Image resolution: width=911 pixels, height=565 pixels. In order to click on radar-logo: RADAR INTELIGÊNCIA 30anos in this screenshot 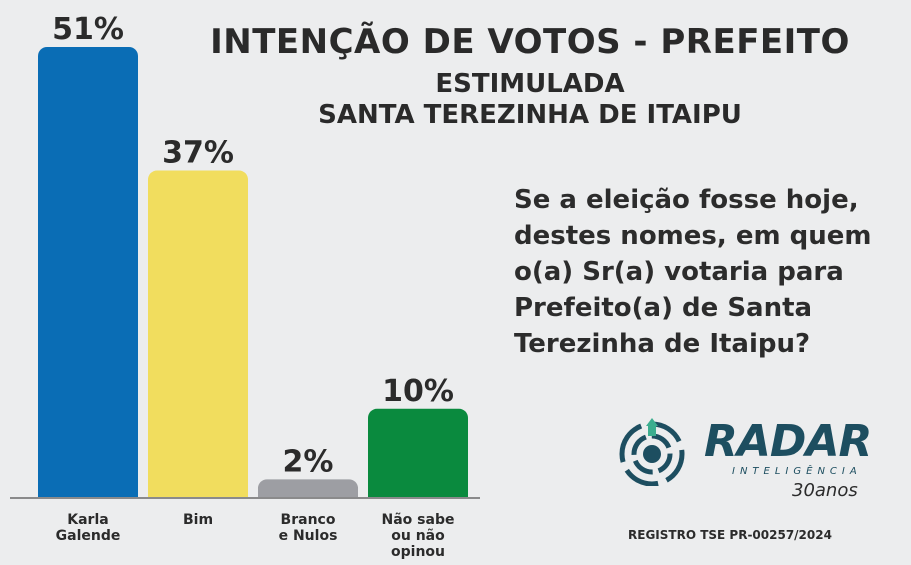, I will do `click(742, 459)`.